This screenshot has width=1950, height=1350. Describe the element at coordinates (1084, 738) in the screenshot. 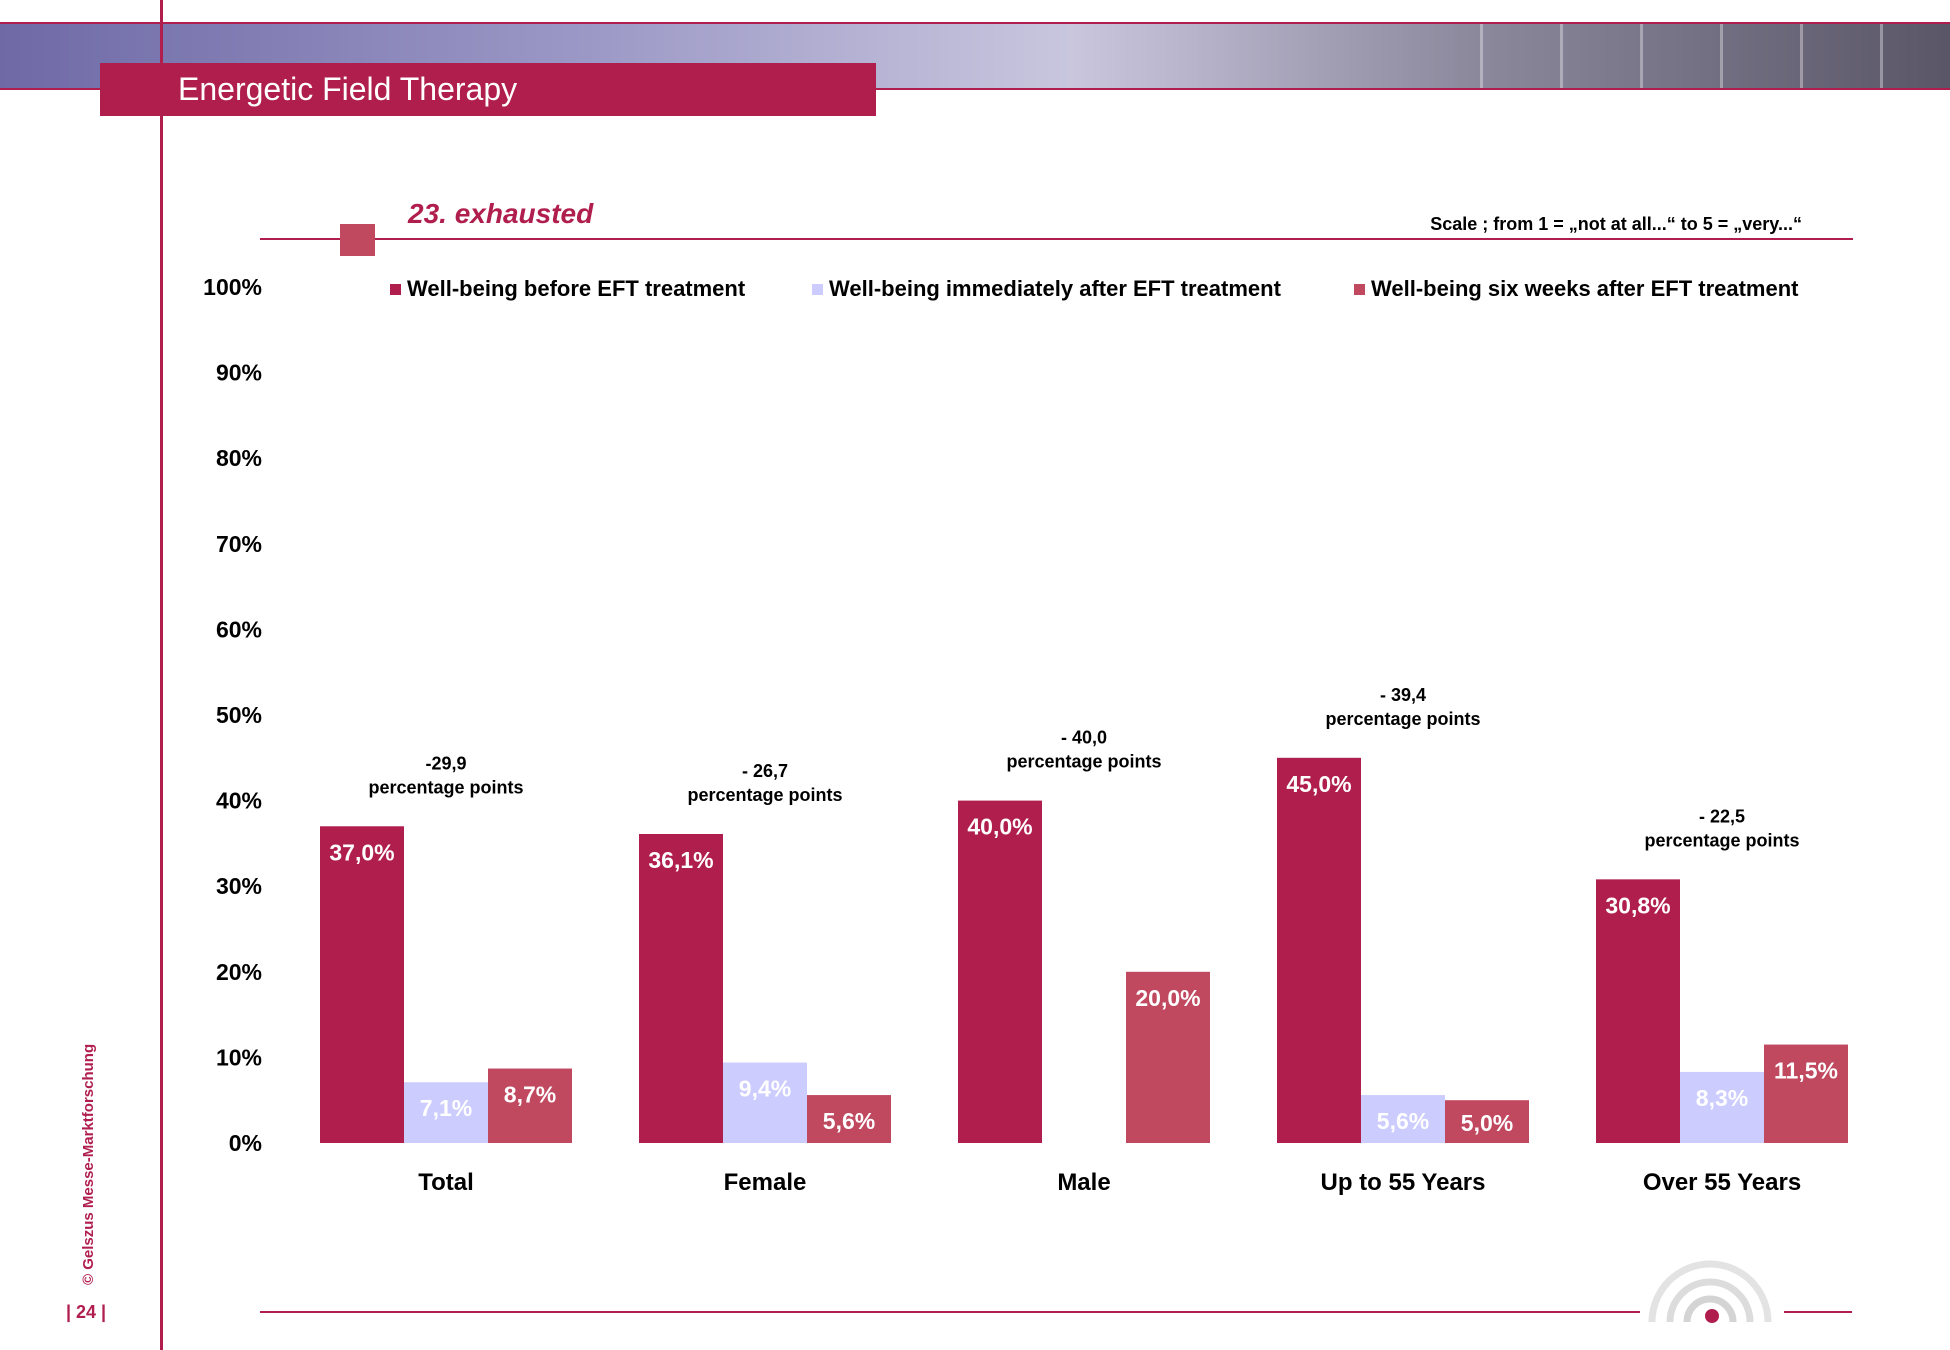

I see `annotation-value: - 40,0` at that location.